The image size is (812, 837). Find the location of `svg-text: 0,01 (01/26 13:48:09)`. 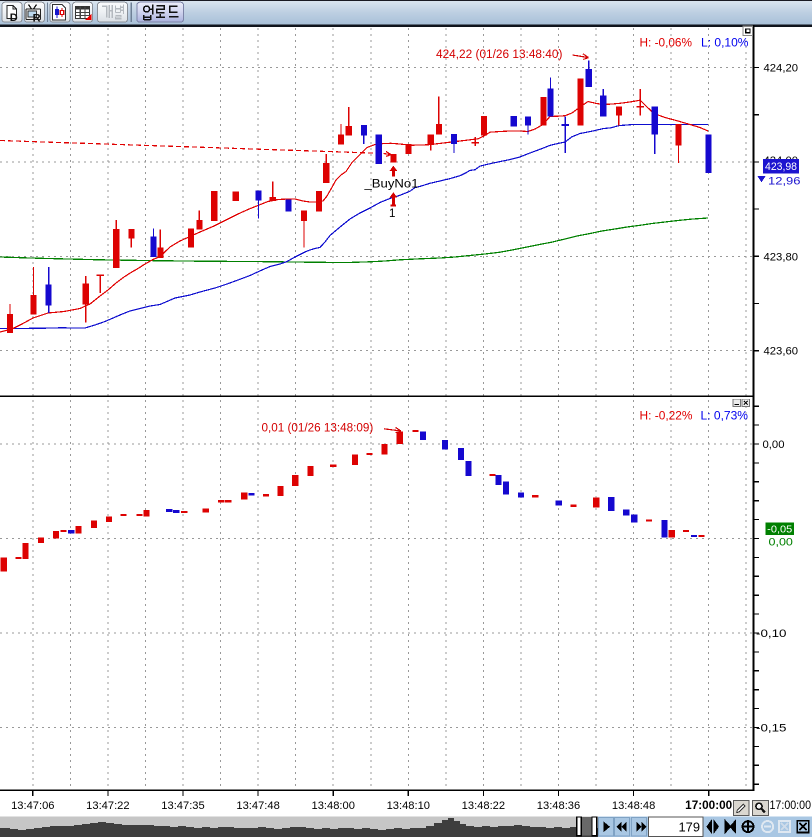

svg-text: 0,01 (01/26 13:48:09) is located at coordinates (318, 429).